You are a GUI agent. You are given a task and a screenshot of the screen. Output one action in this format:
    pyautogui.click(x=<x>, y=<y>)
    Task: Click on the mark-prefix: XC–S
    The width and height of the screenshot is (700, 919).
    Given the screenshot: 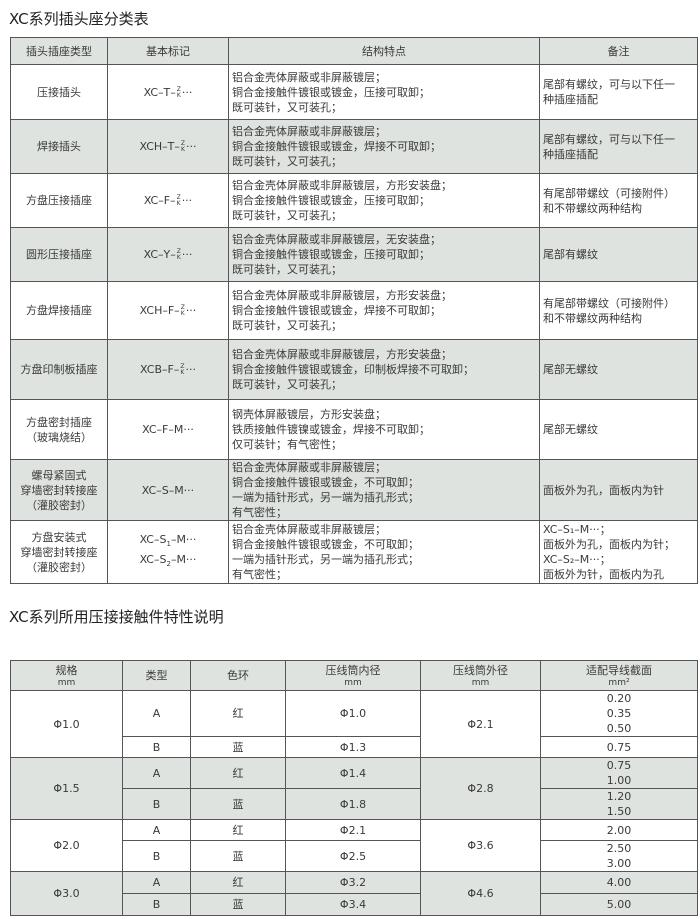 What is the action you would take?
    pyautogui.click(x=153, y=559)
    